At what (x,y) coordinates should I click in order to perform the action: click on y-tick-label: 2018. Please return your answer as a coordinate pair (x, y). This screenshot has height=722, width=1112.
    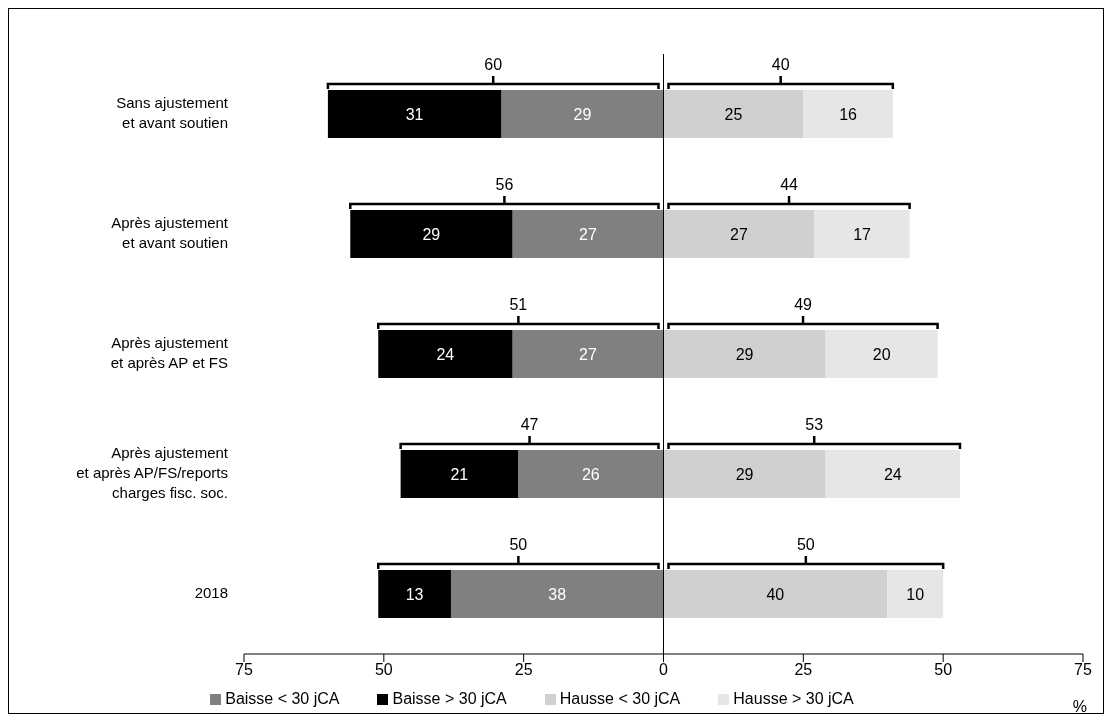
    Looking at the image, I should click on (211, 592).